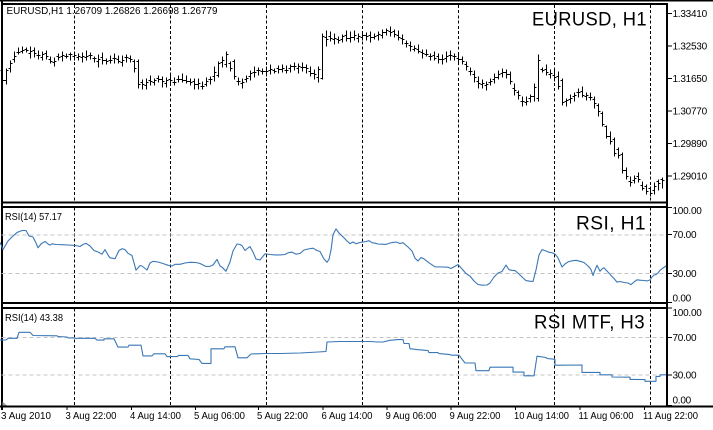 This screenshot has width=713, height=430. Describe the element at coordinates (541, 416) in the screenshot. I see `svg-text: 10 Aug 14:00` at that location.